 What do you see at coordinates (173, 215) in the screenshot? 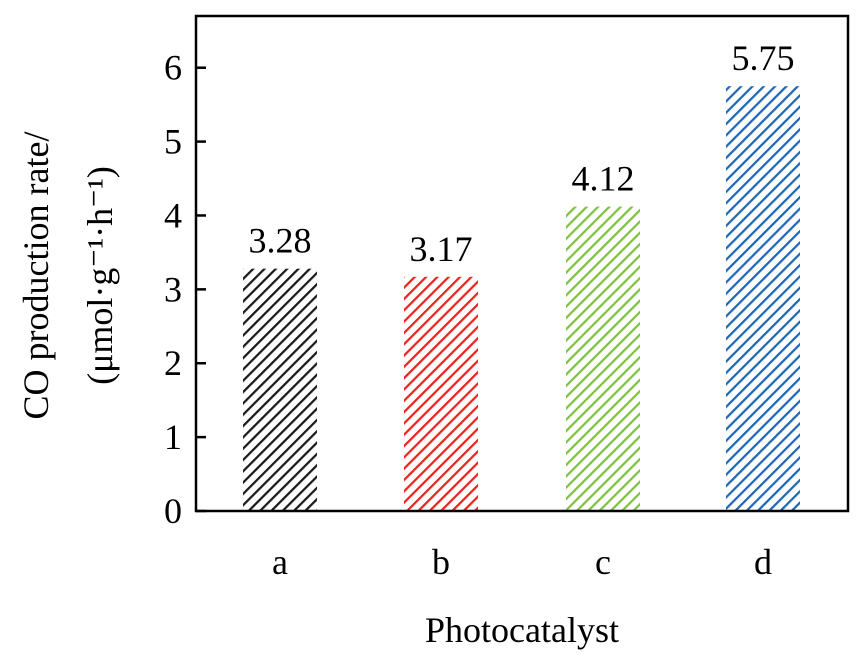
I see `y-tick-label-4: 4` at bounding box center [173, 215].